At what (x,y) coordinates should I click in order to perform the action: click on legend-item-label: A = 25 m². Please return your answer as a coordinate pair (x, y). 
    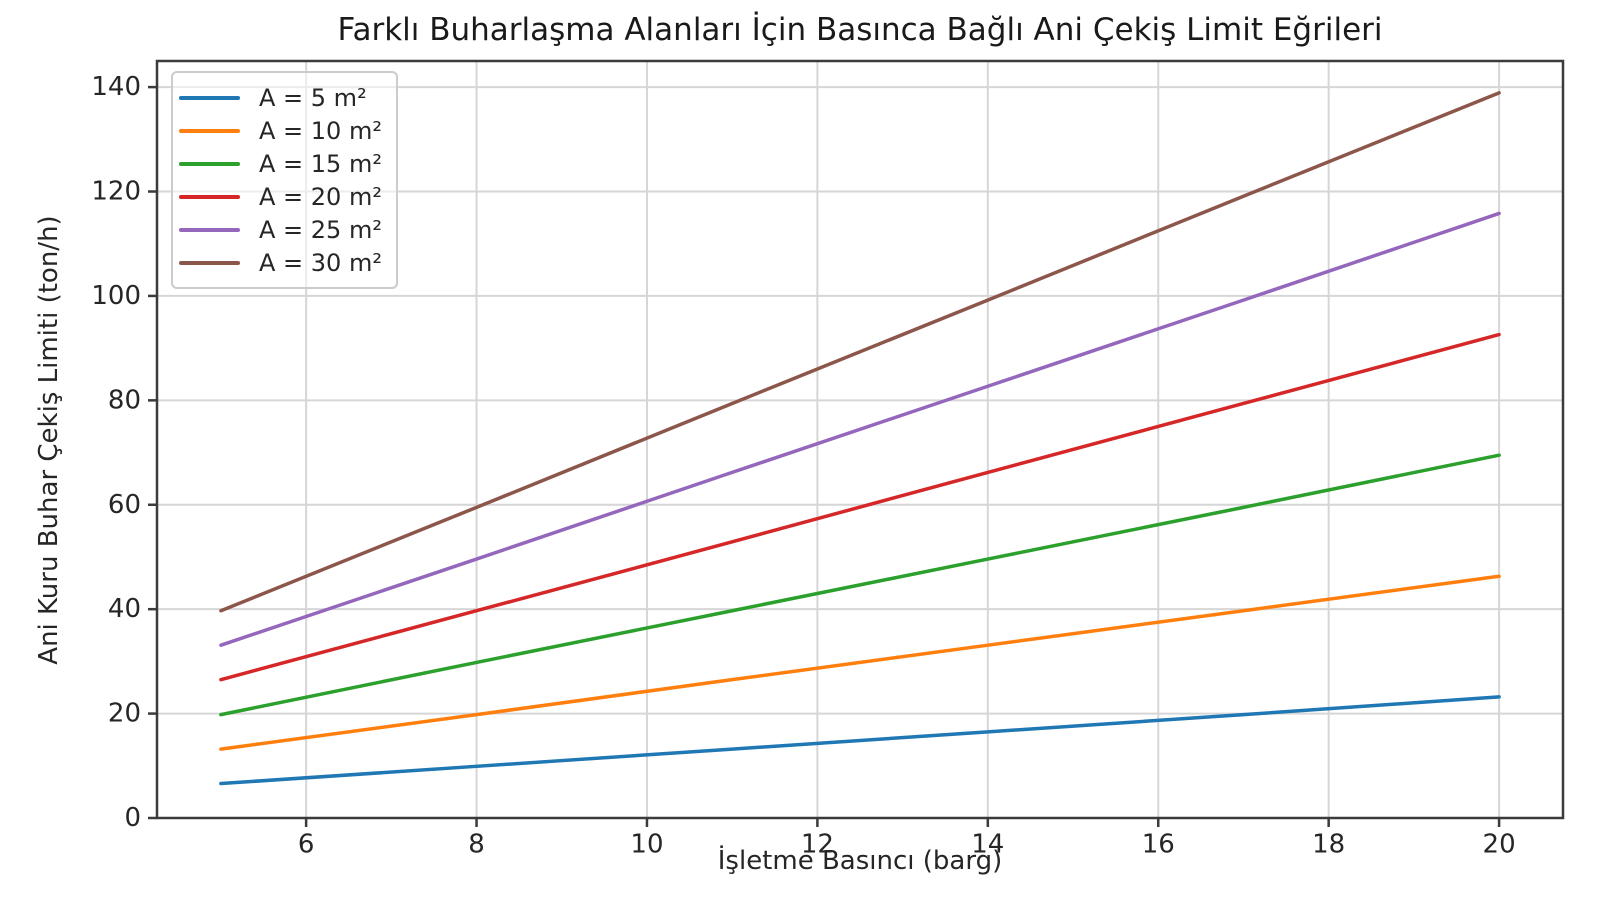
    Looking at the image, I should click on (320, 229).